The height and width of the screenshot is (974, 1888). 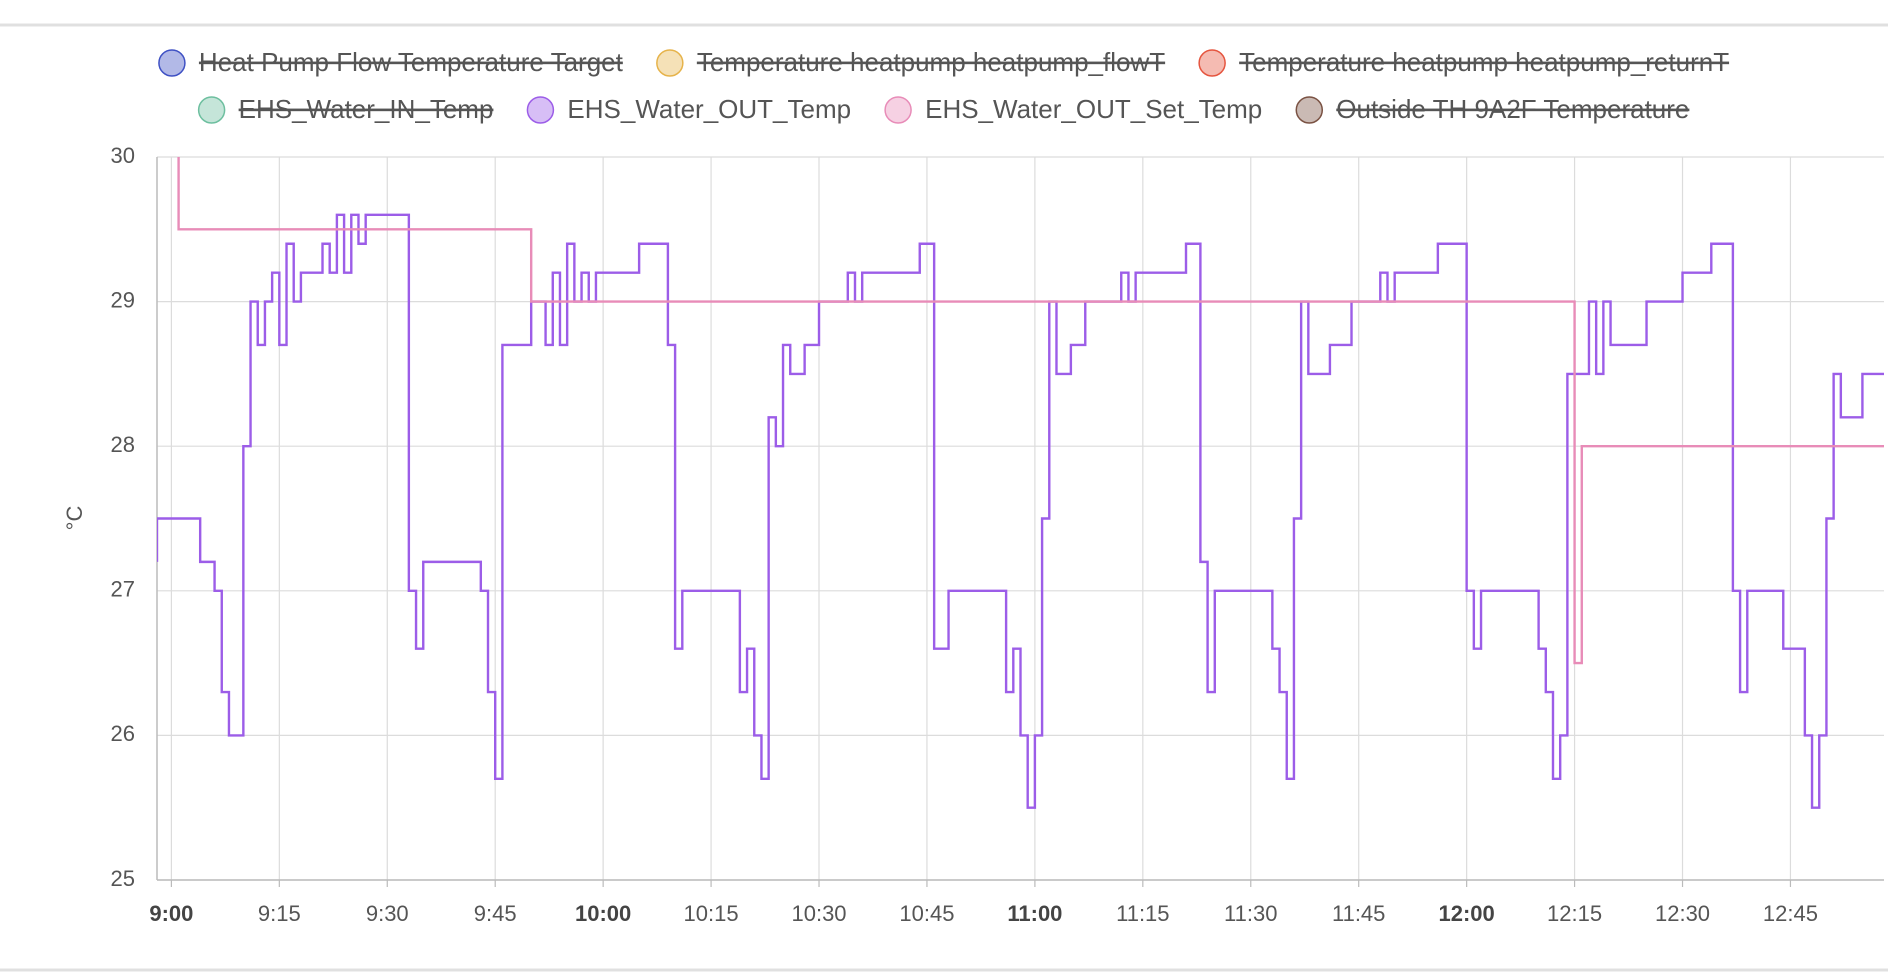 I want to click on legend-item: EHS_Water_IN_Temp, so click(x=345, y=109).